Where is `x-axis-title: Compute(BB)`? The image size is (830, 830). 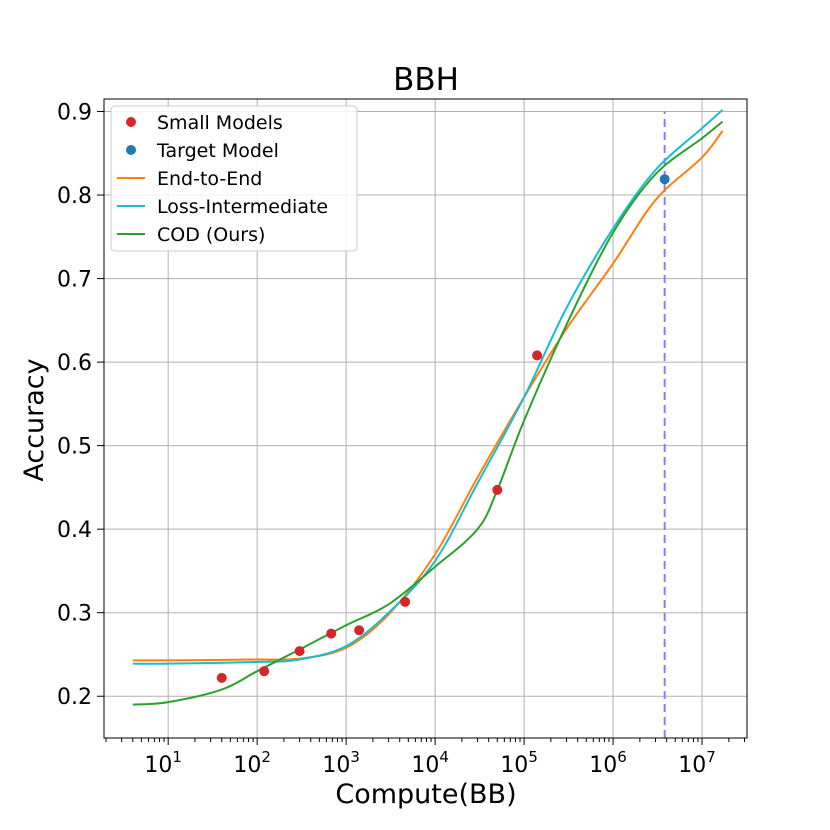
x-axis-title: Compute(BB) is located at coordinates (425, 794).